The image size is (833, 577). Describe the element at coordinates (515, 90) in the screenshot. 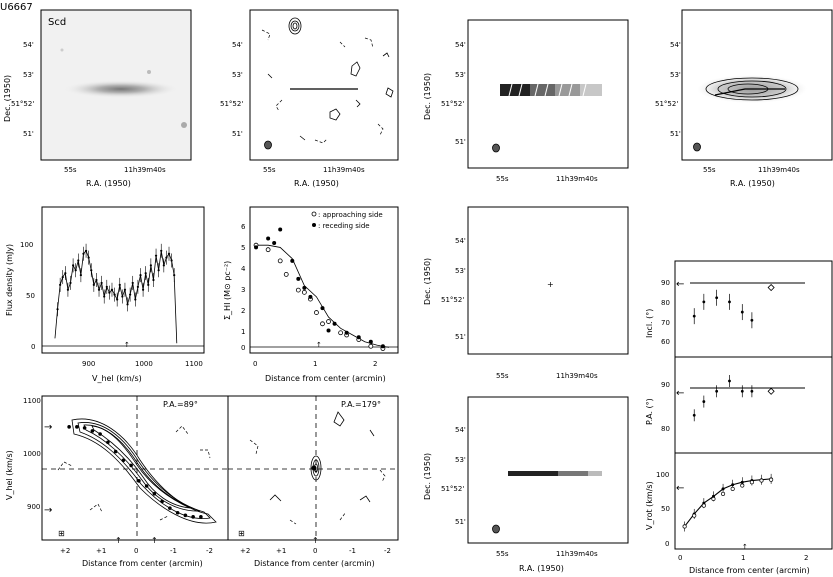

I see `velocity-field-fill` at that location.